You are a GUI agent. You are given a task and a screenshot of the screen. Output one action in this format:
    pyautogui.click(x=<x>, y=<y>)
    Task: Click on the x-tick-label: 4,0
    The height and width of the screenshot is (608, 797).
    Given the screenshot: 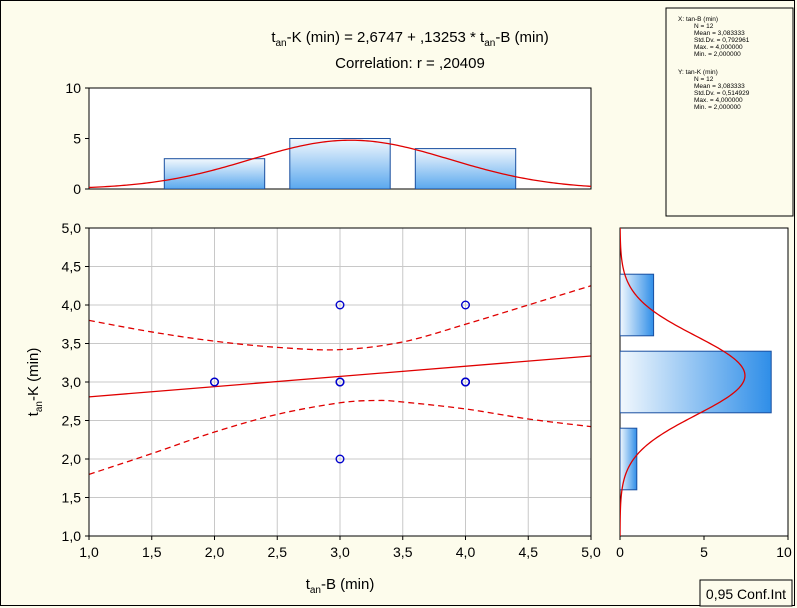 What is the action you would take?
    pyautogui.click(x=466, y=552)
    